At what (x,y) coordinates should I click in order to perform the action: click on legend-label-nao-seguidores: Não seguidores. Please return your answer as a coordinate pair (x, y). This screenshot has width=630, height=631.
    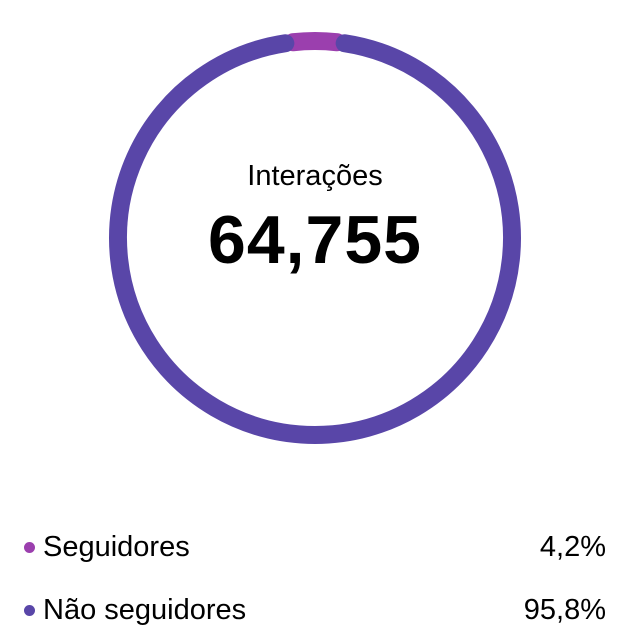
    Looking at the image, I should click on (145, 610).